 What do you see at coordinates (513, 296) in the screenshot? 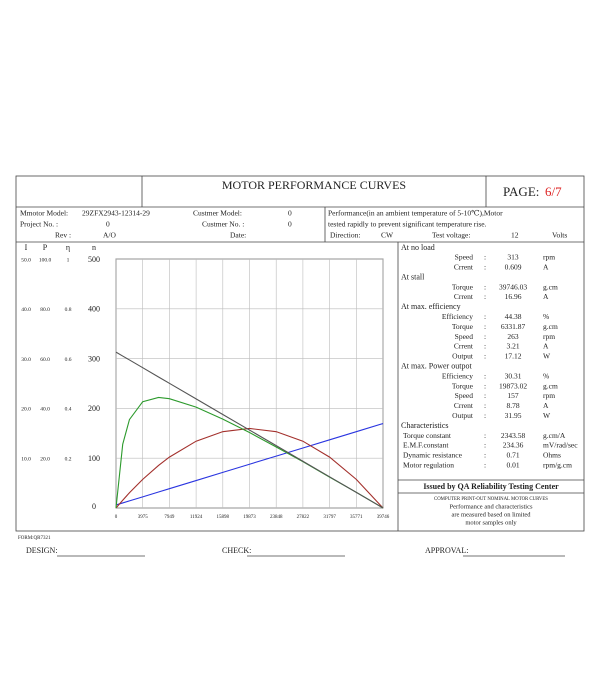
I see `row-value: 16.96` at bounding box center [513, 296].